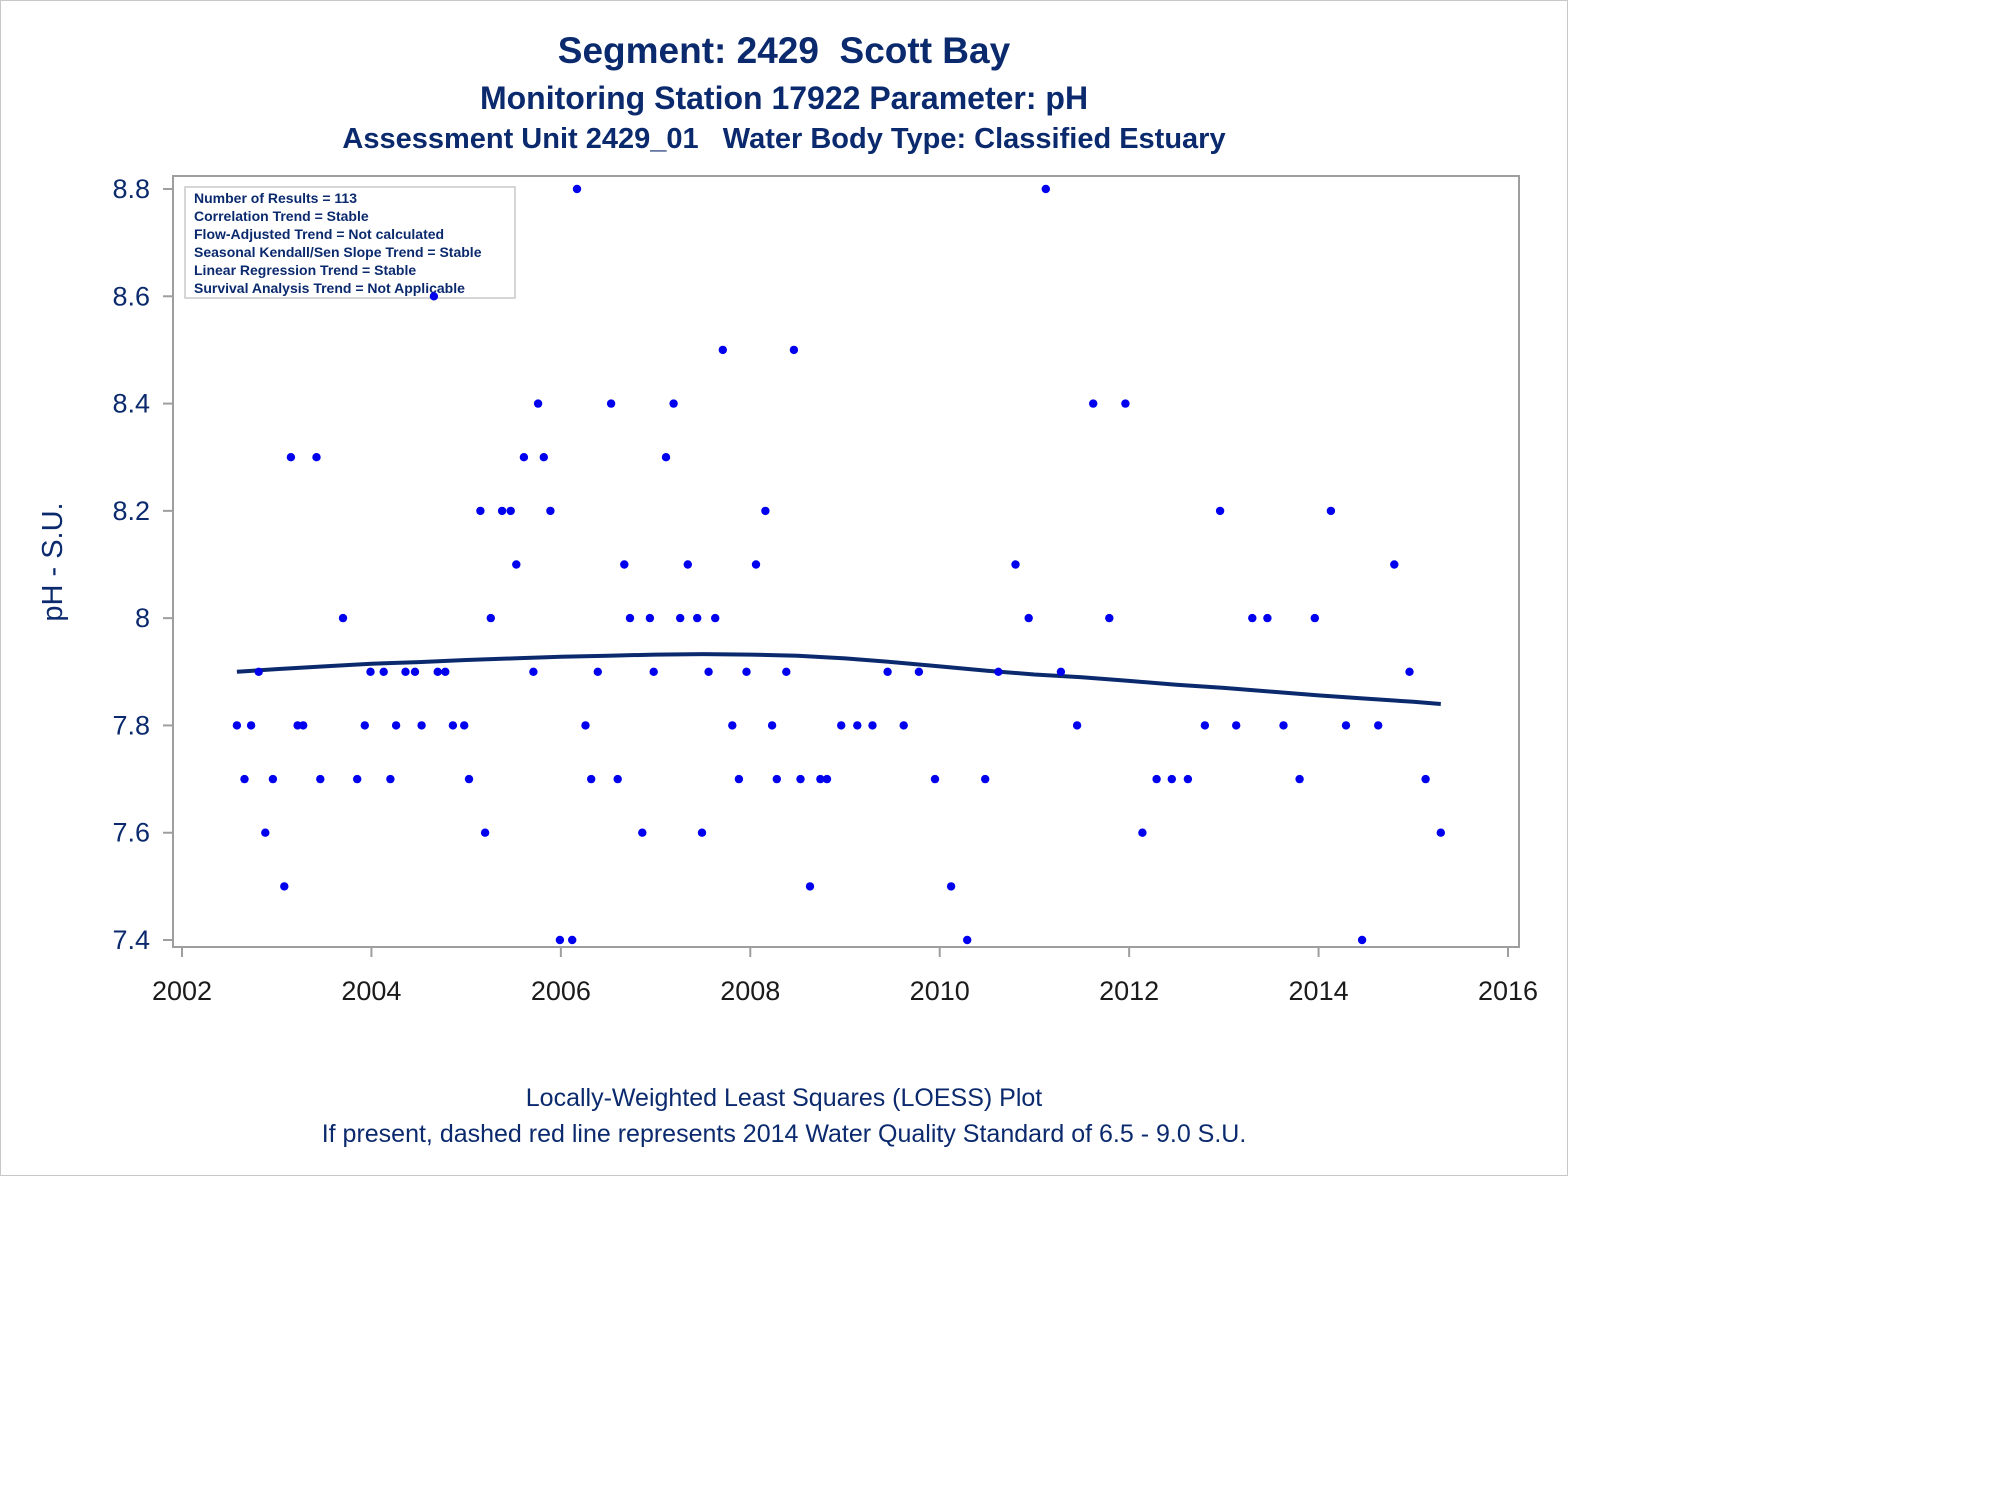 Image resolution: width=2000 pixels, height=1500 pixels. Describe the element at coordinates (275, 198) in the screenshot. I see `stat-line: Number of Results = 113` at that location.